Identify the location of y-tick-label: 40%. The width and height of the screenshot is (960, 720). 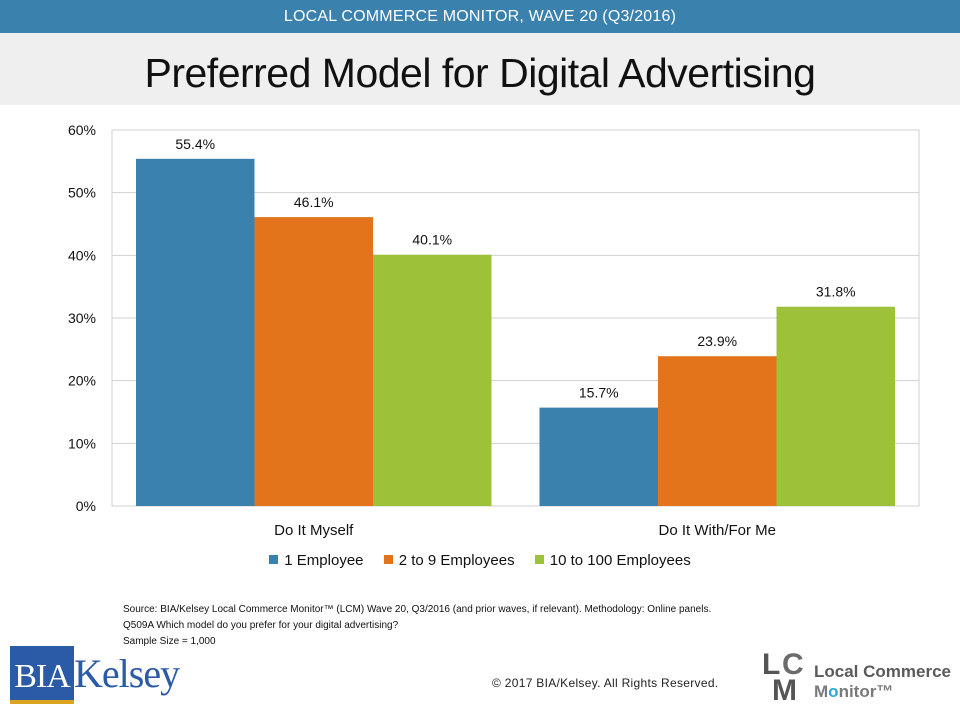
(82, 255).